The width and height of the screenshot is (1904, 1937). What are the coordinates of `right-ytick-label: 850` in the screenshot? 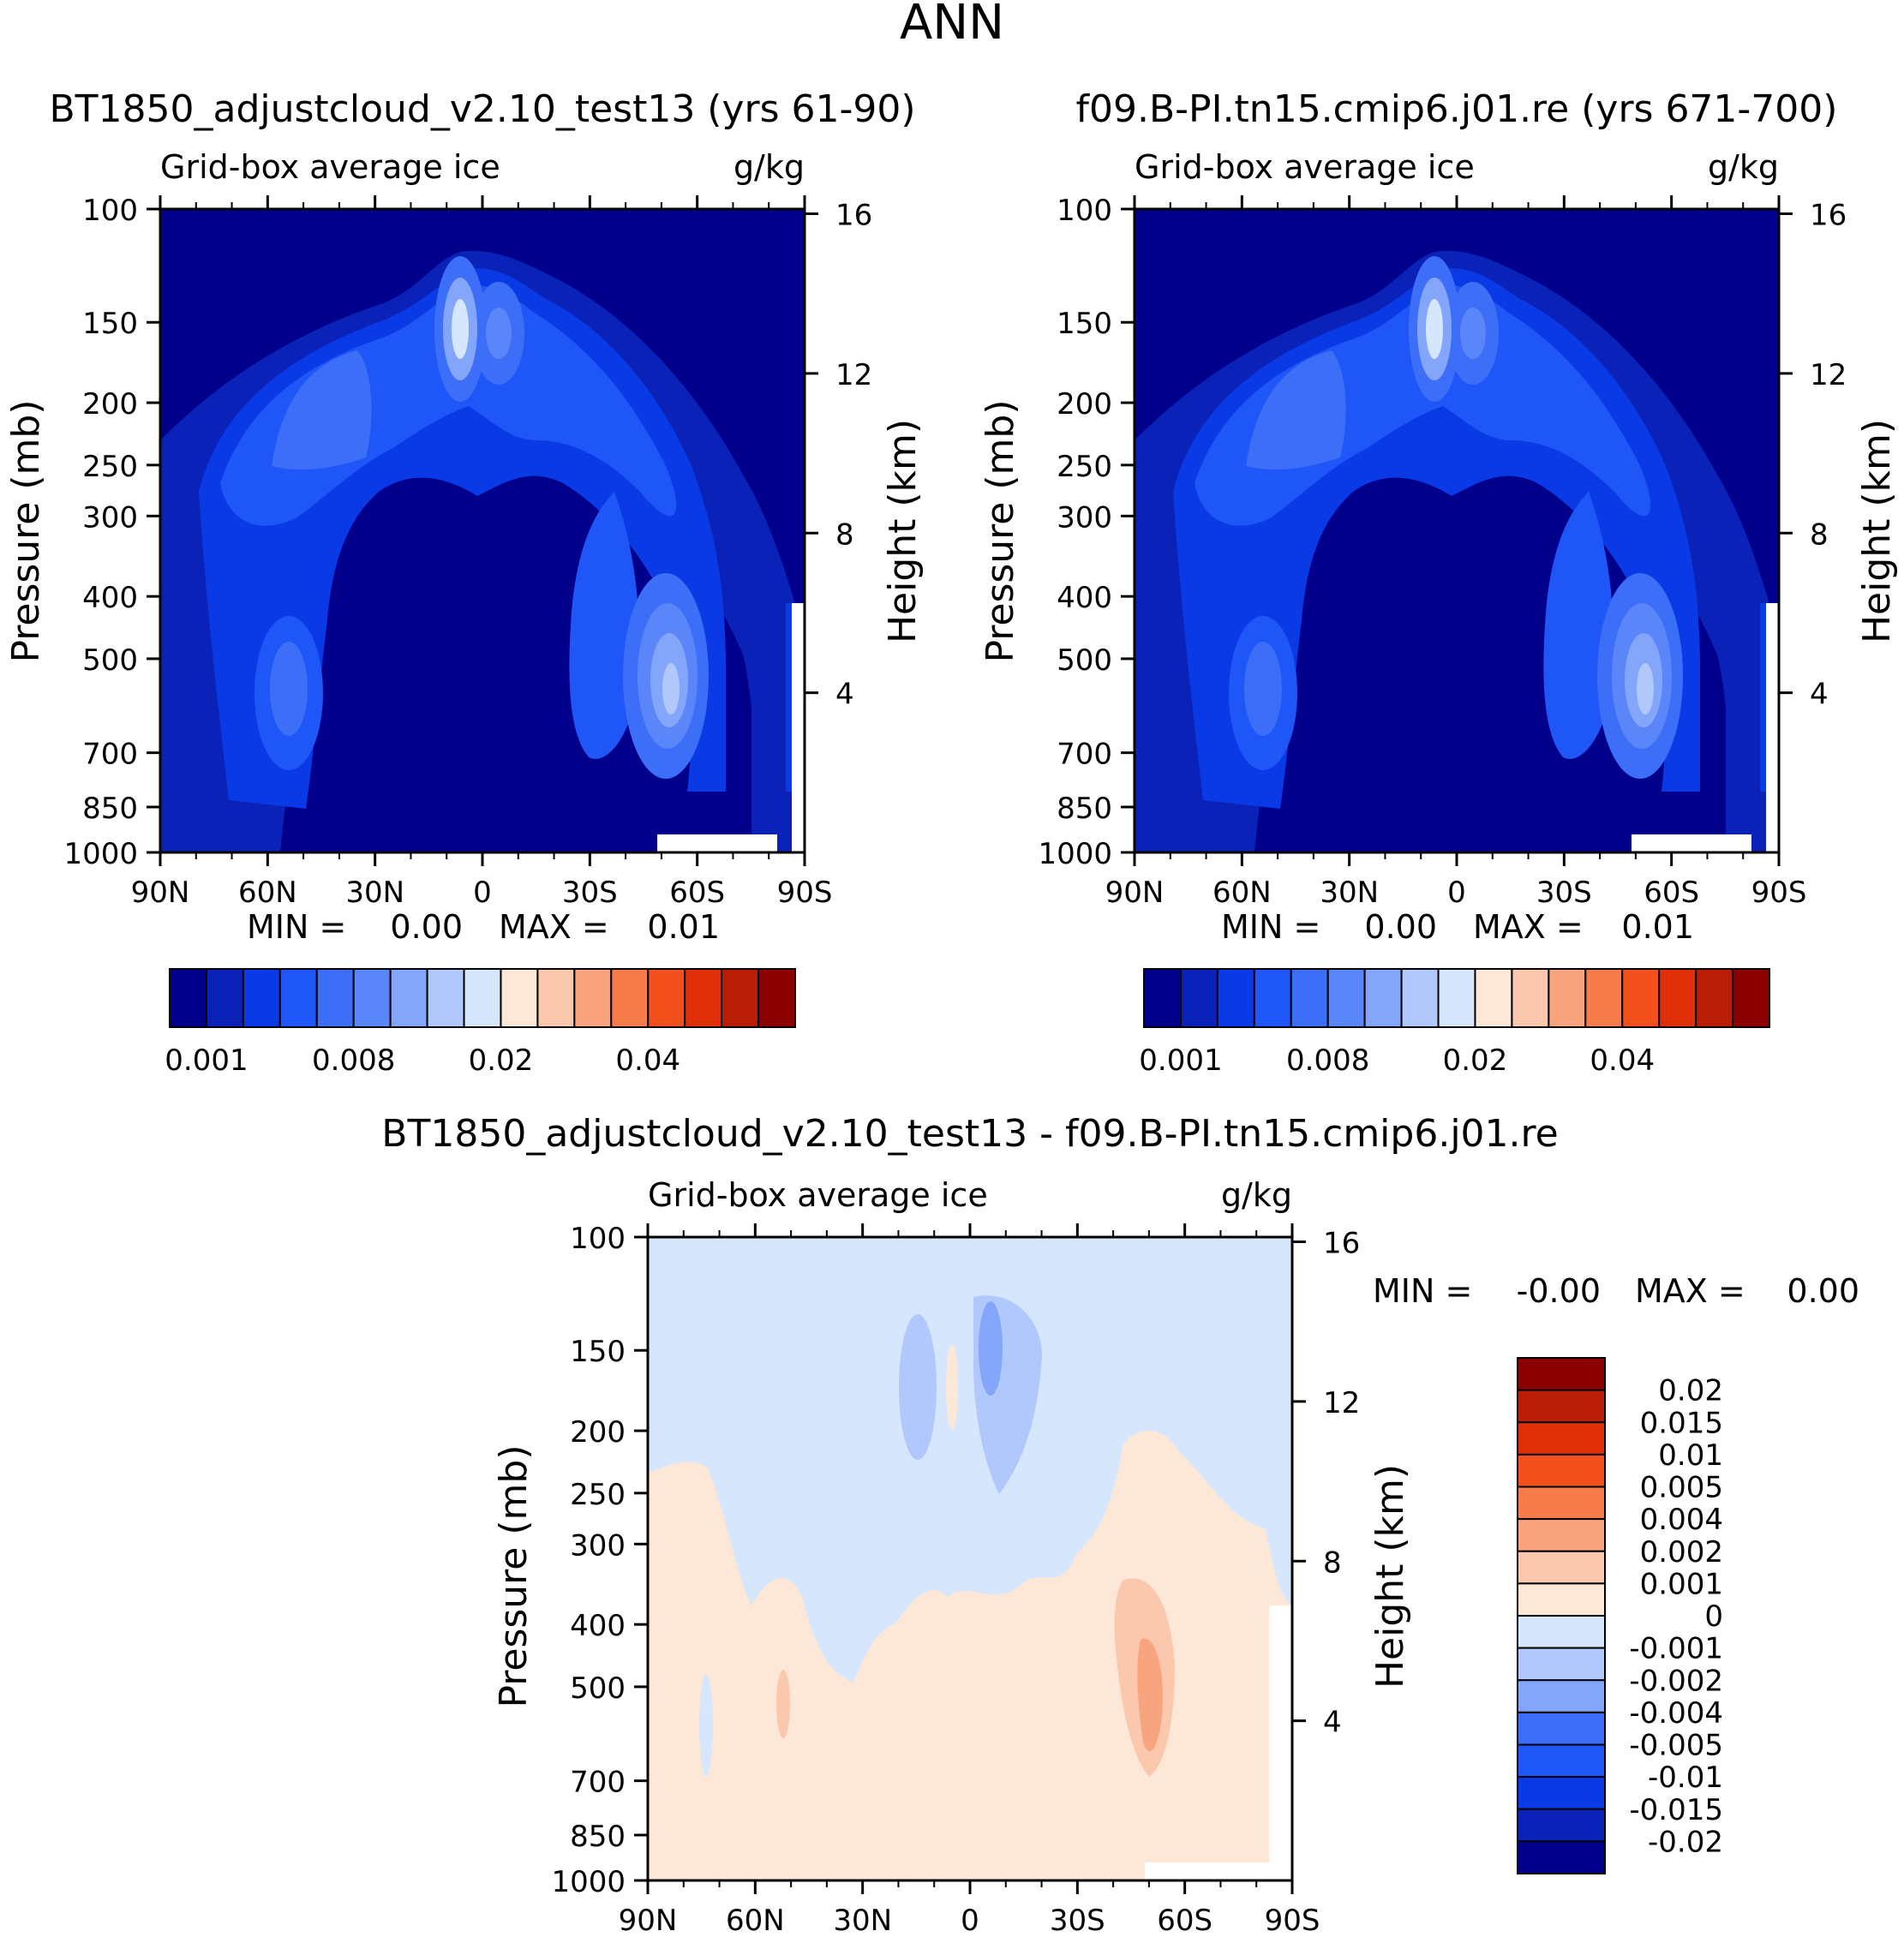 It's located at (1084, 809).